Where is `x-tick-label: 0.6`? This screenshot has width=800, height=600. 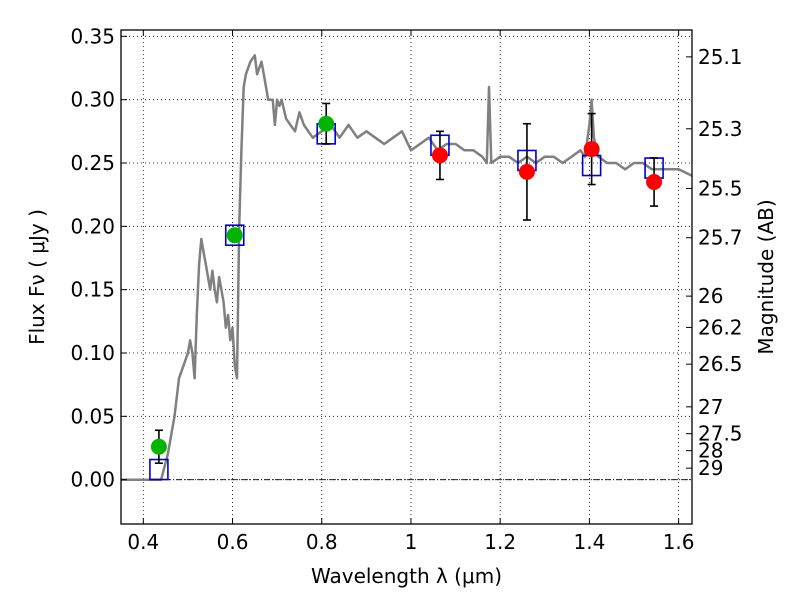 x-tick-label: 0.6 is located at coordinates (233, 542).